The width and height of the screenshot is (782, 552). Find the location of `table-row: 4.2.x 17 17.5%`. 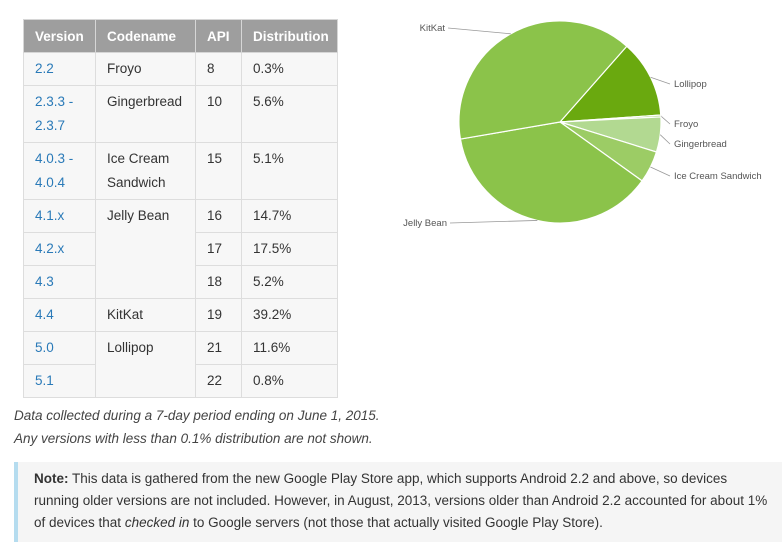

table-row: 4.2.x 17 17.5% is located at coordinates (180, 249).